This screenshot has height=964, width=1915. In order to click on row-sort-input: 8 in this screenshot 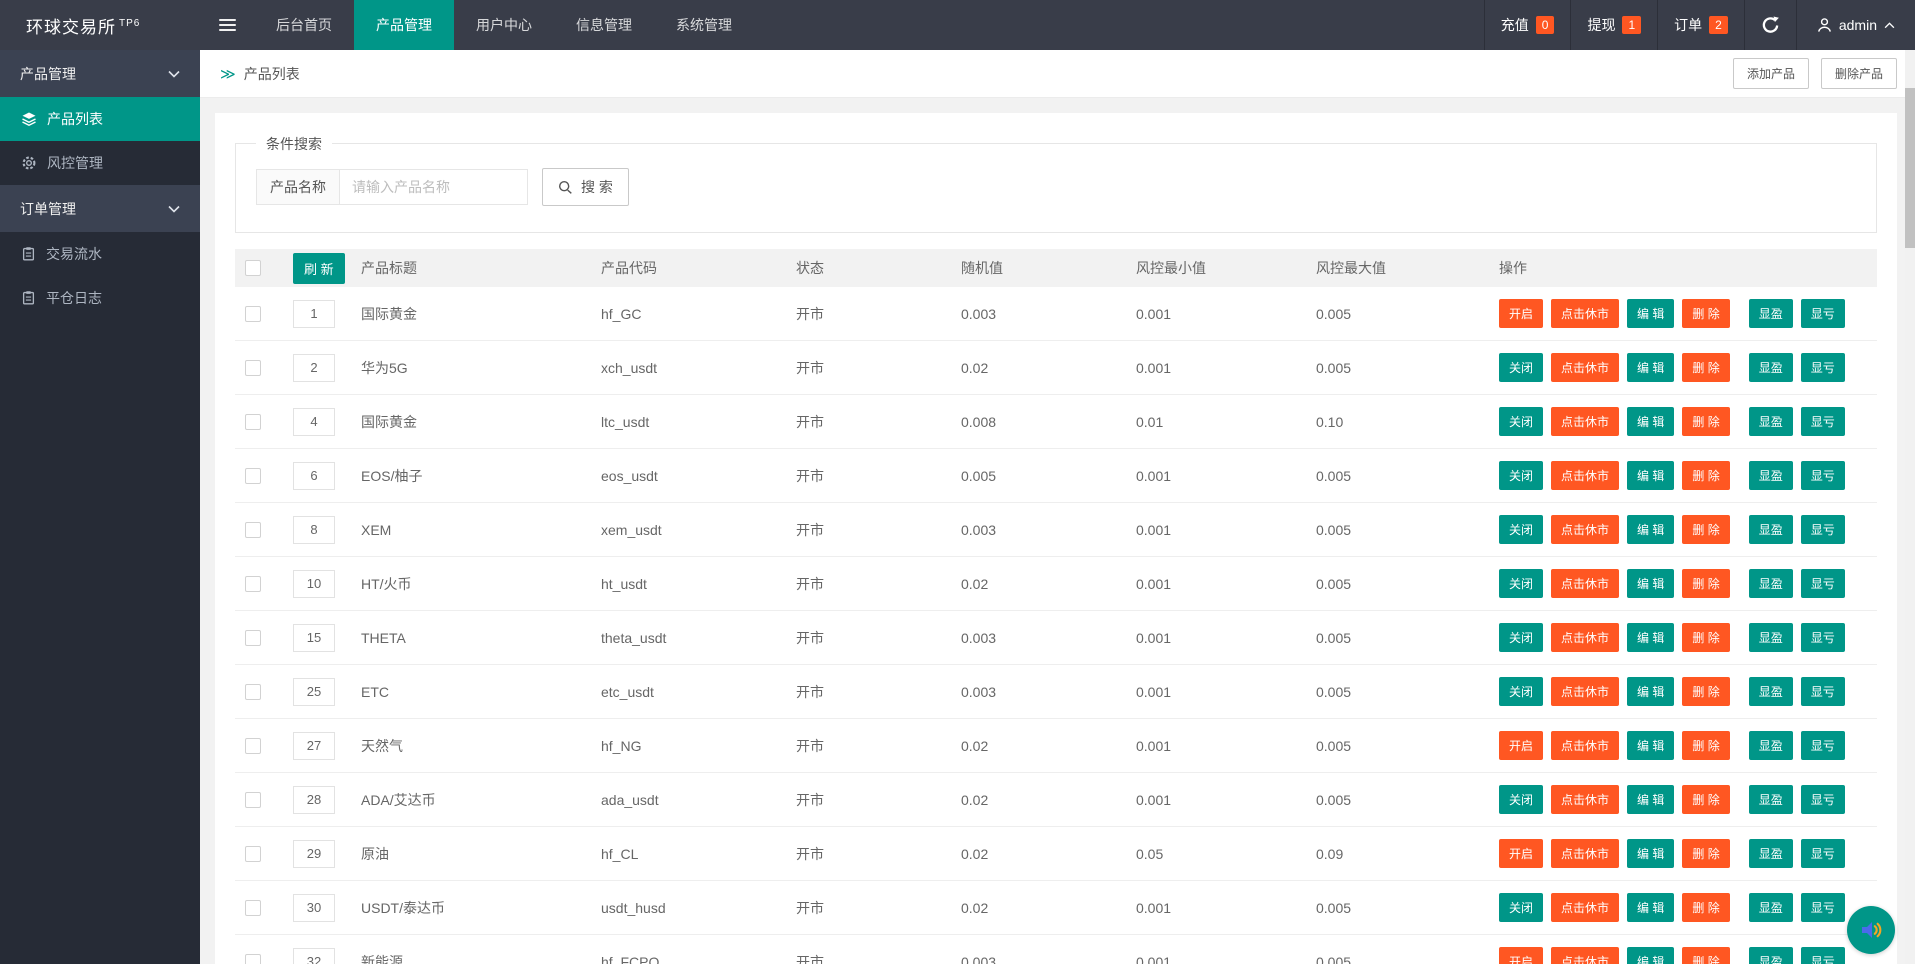, I will do `click(314, 529)`.